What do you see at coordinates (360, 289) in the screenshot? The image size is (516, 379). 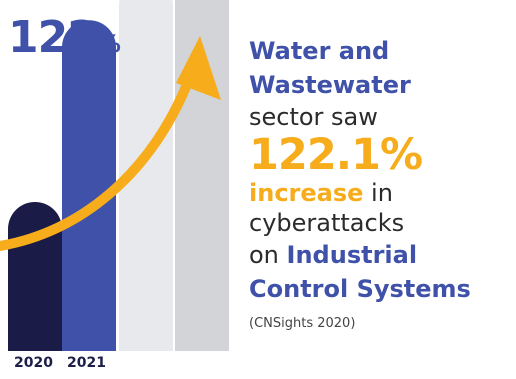 I see `text-line-8: Control Systems` at bounding box center [360, 289].